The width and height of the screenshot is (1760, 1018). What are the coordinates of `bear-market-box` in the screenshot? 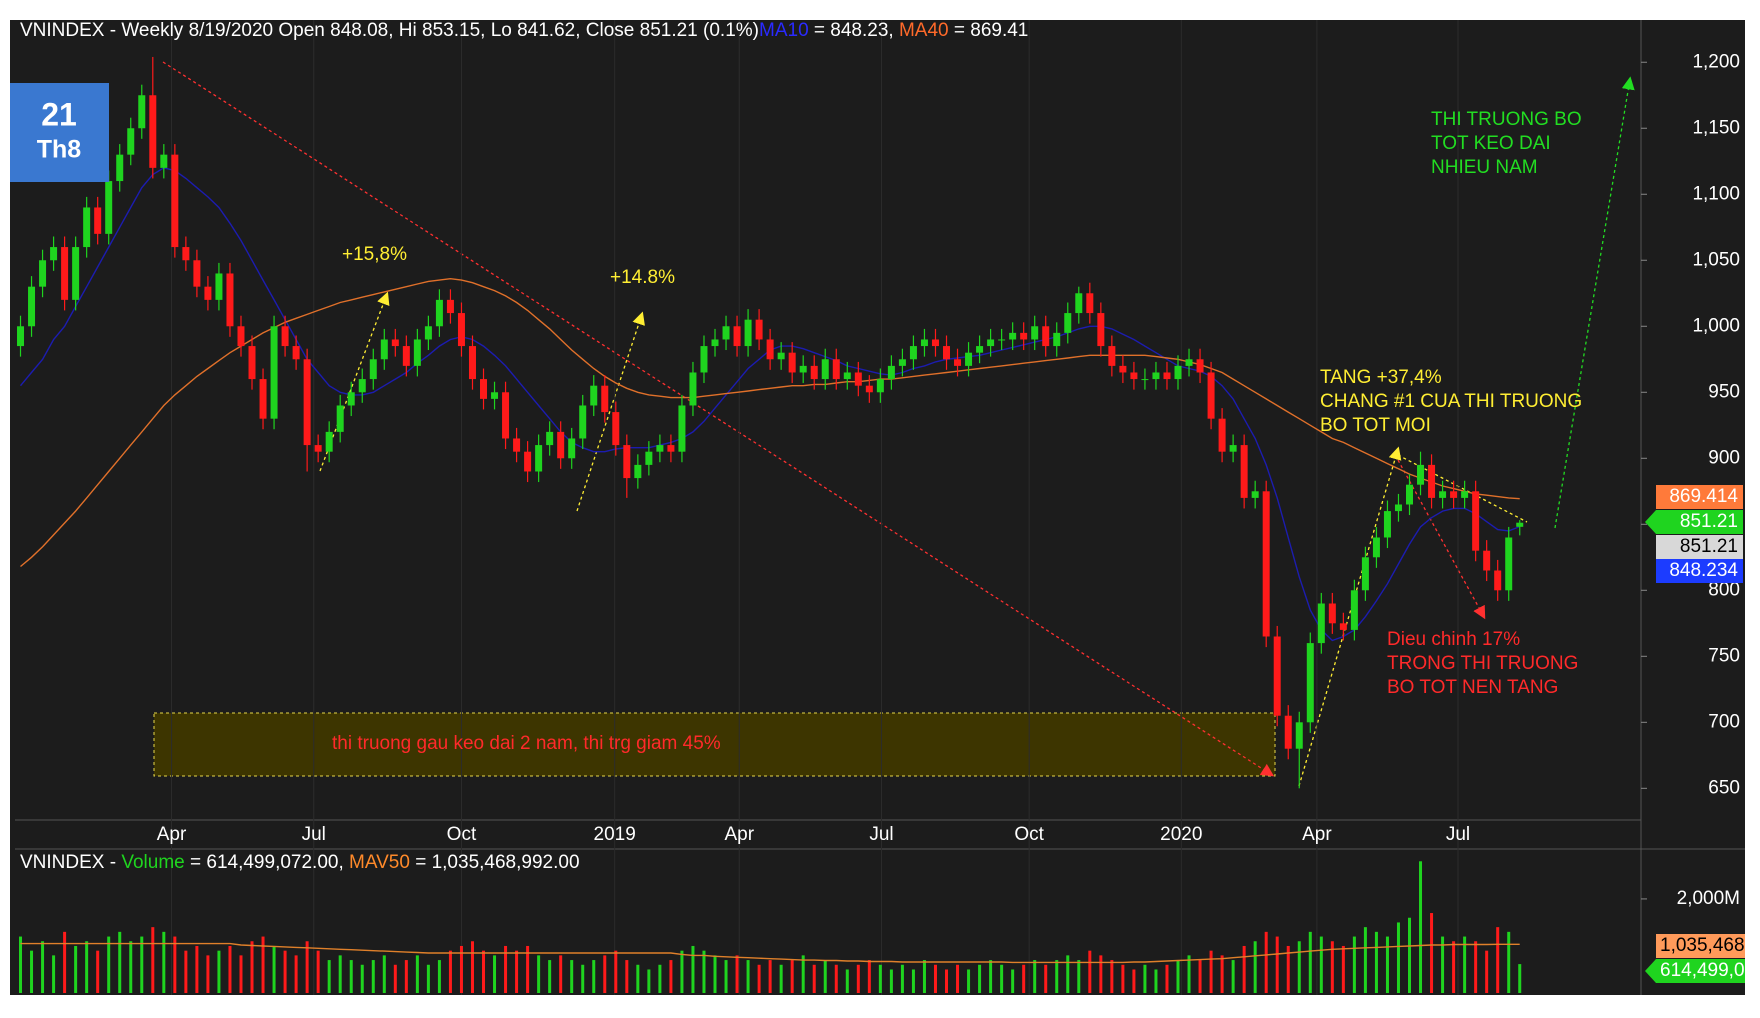 It's located at (714, 744).